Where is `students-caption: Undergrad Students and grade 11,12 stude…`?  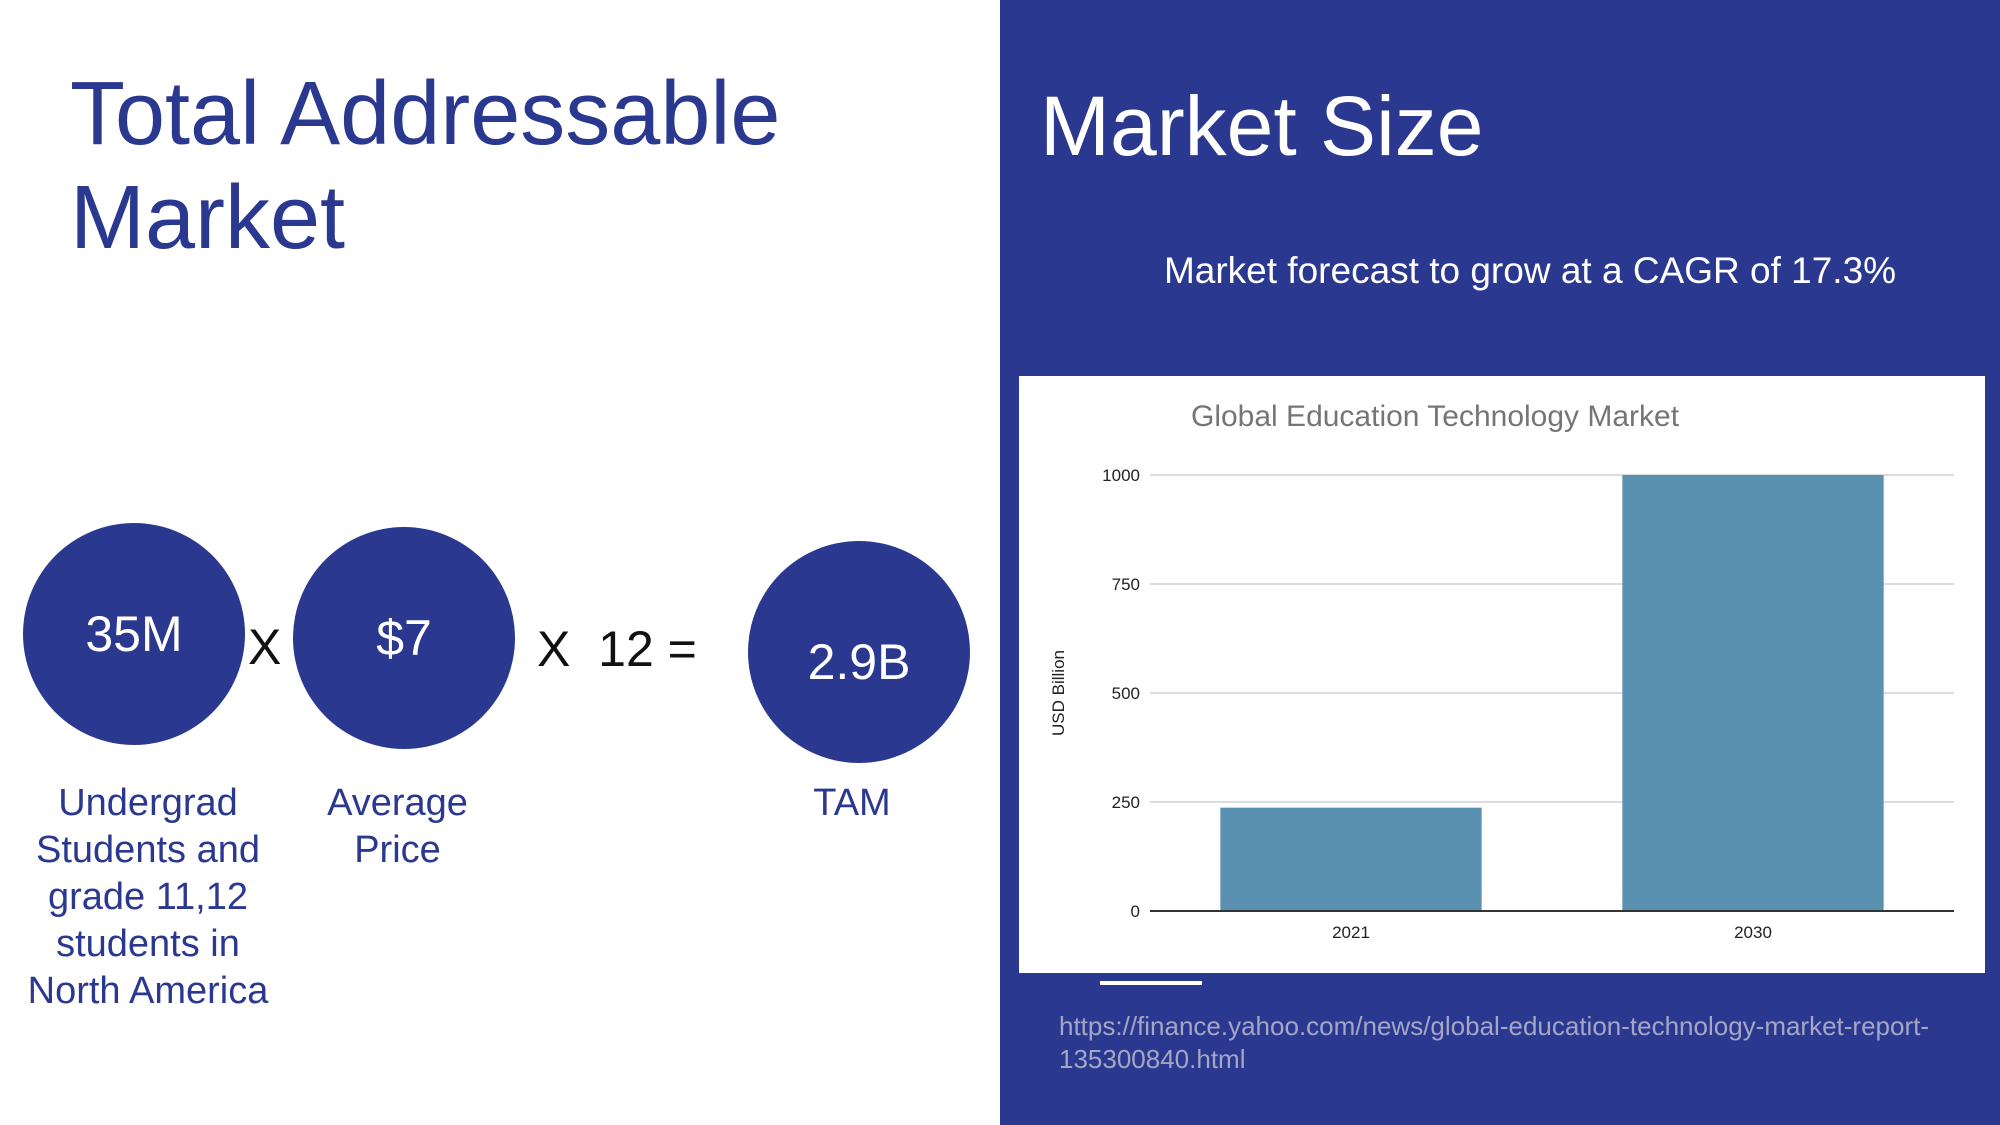
students-caption: Undergrad Students and grade 11,12 stude… is located at coordinates (148, 897).